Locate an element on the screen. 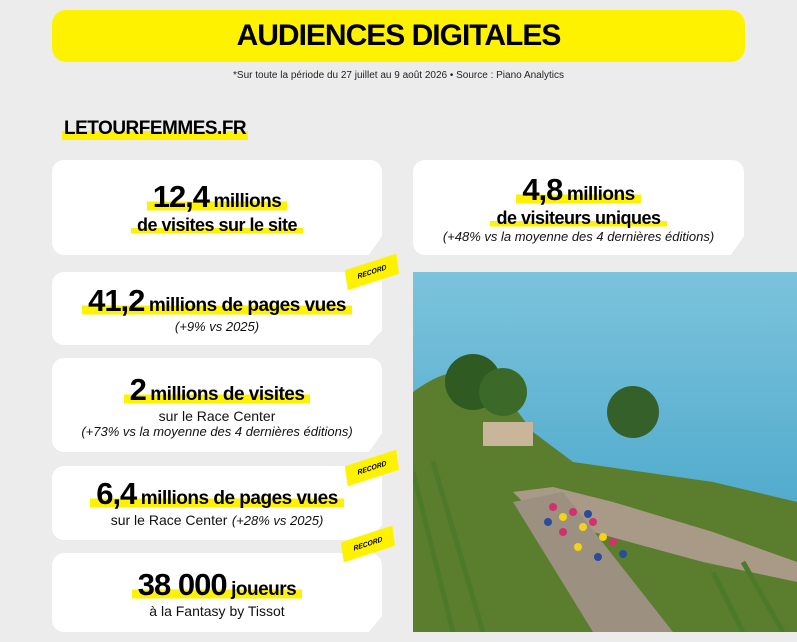 This screenshot has height=642, width=797. note: (+9% vs 2025) is located at coordinates (217, 326).